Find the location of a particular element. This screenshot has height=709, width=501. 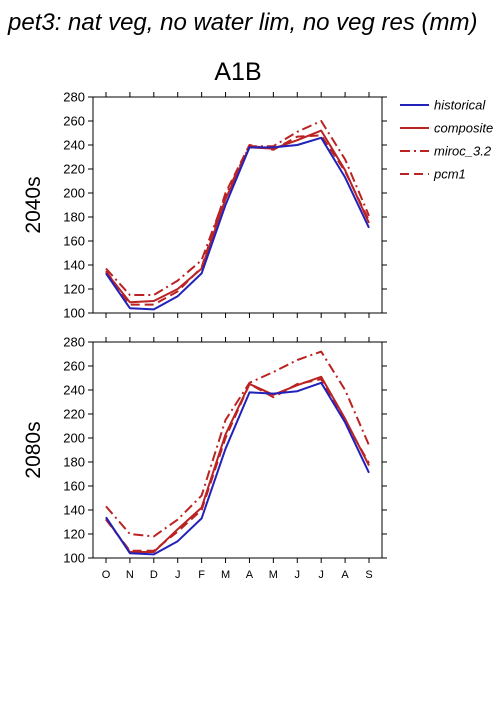

legend-label: composite is located at coordinates (463, 128).